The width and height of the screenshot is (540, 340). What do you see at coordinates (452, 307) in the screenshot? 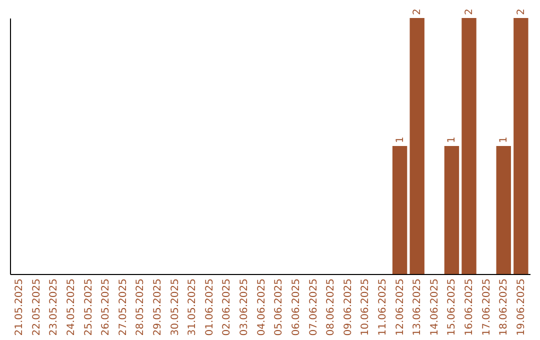
I see `x-tick-label: 15.06.2025` at bounding box center [452, 307].